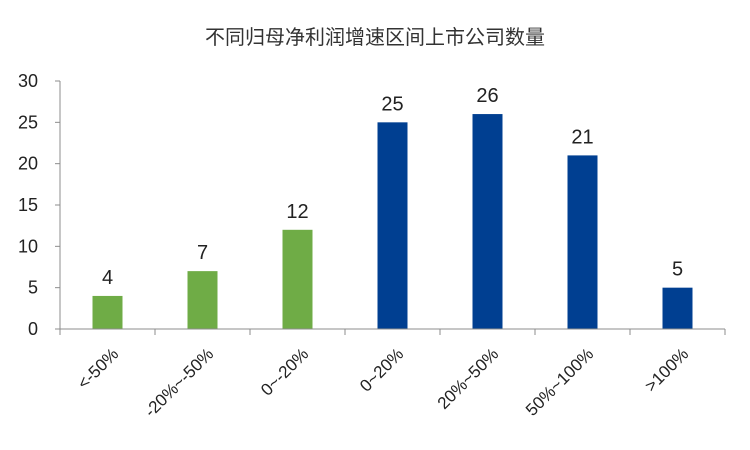 Image resolution: width=750 pixels, height=450 pixels. I want to click on chart-title: 不同归母净利润增速区间上市公司数量, so click(375, 37).